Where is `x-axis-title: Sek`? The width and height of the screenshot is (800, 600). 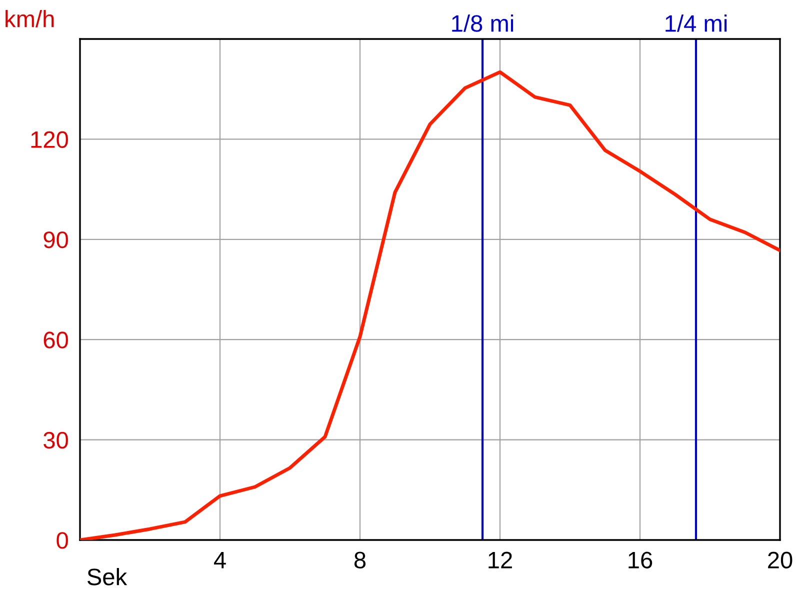 x-axis-title: Sek is located at coordinates (107, 577).